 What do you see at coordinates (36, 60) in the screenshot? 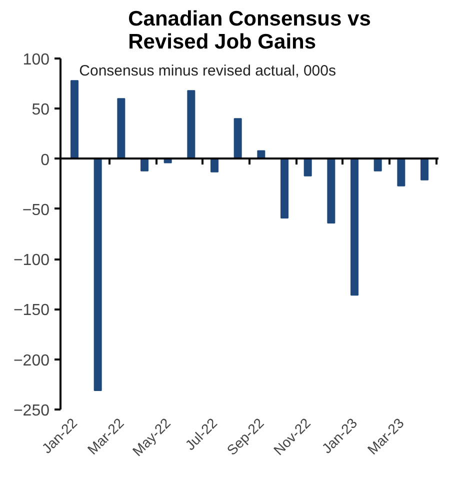
I see `y-tick-label: 100` at bounding box center [36, 60].